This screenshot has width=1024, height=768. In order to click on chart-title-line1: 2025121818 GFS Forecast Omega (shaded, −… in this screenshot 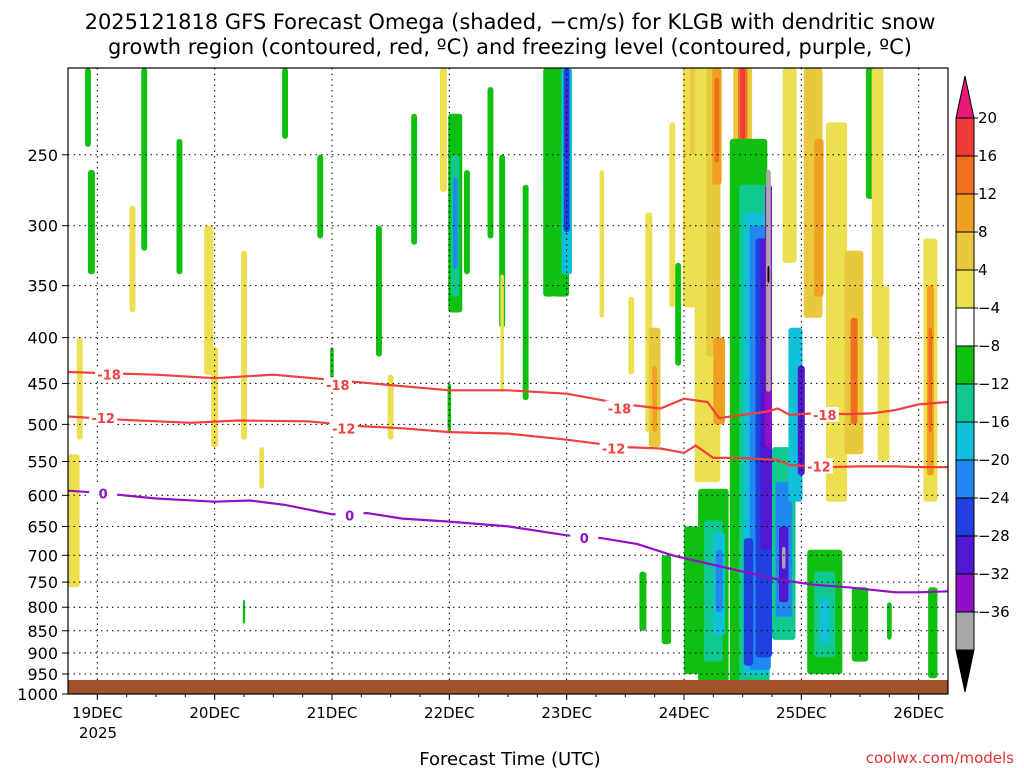, I will do `click(510, 22)`.